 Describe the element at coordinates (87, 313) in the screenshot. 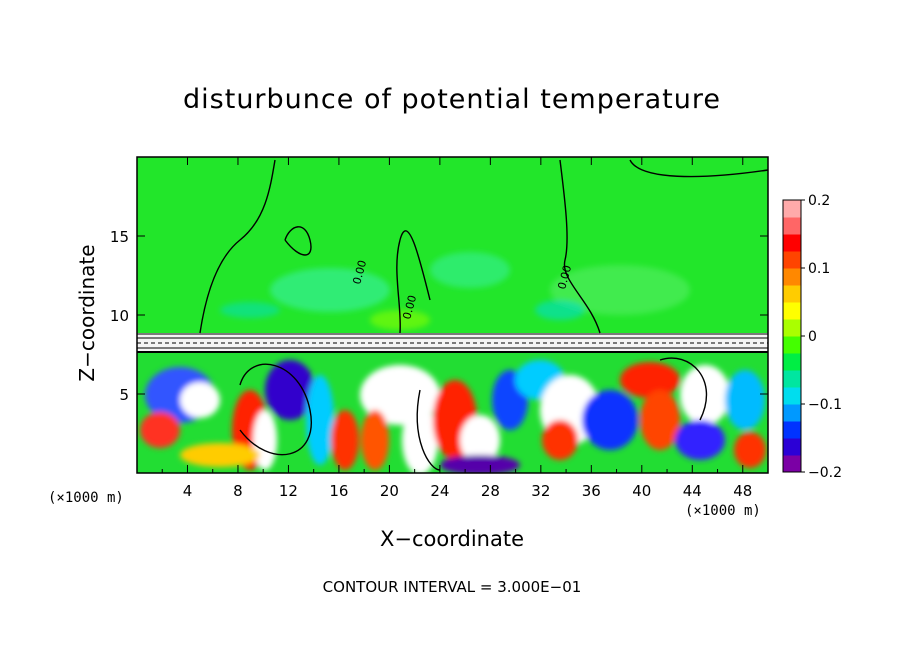

I see `y-axis-label: Z−coordinate` at that location.